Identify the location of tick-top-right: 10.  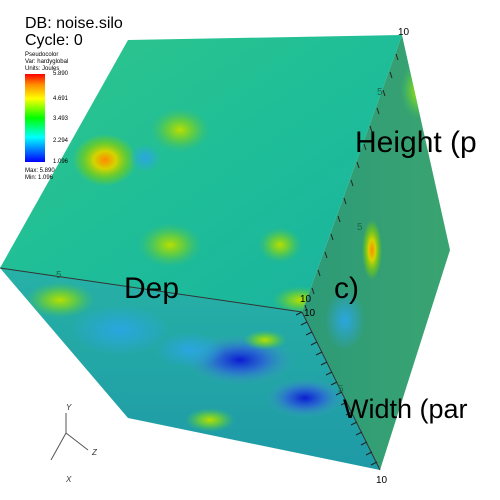
(404, 32).